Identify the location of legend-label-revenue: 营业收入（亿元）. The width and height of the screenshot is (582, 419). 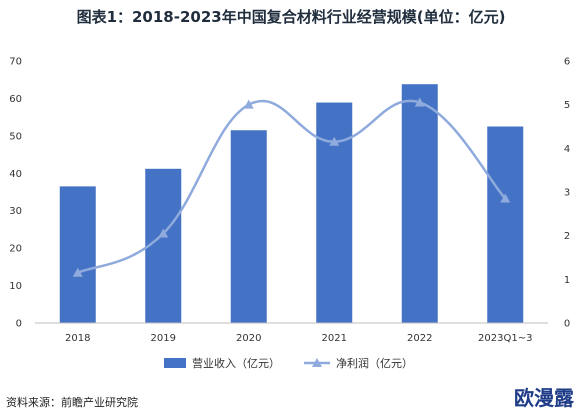
(236, 363).